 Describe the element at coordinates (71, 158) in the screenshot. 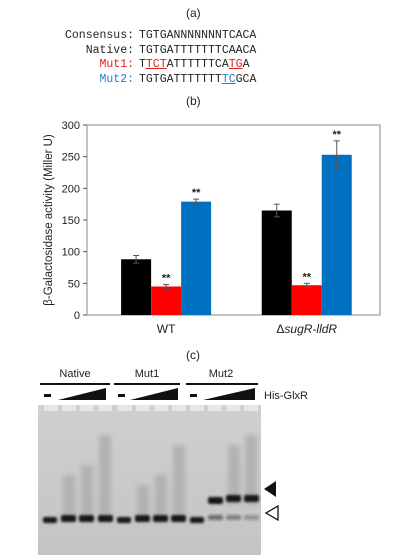

I see `y-tick-label: 250` at that location.